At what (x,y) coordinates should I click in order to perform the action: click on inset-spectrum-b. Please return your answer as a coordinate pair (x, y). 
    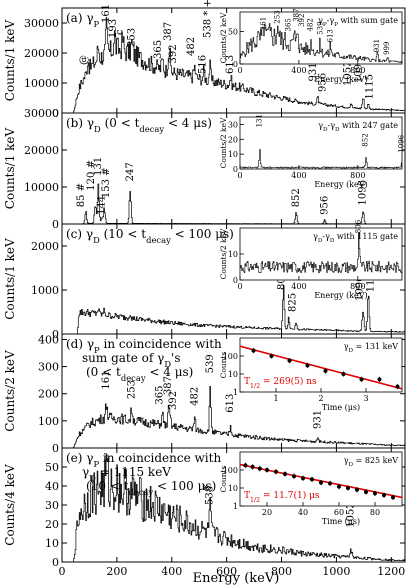
    Looking at the image, I should click on (321, 159).